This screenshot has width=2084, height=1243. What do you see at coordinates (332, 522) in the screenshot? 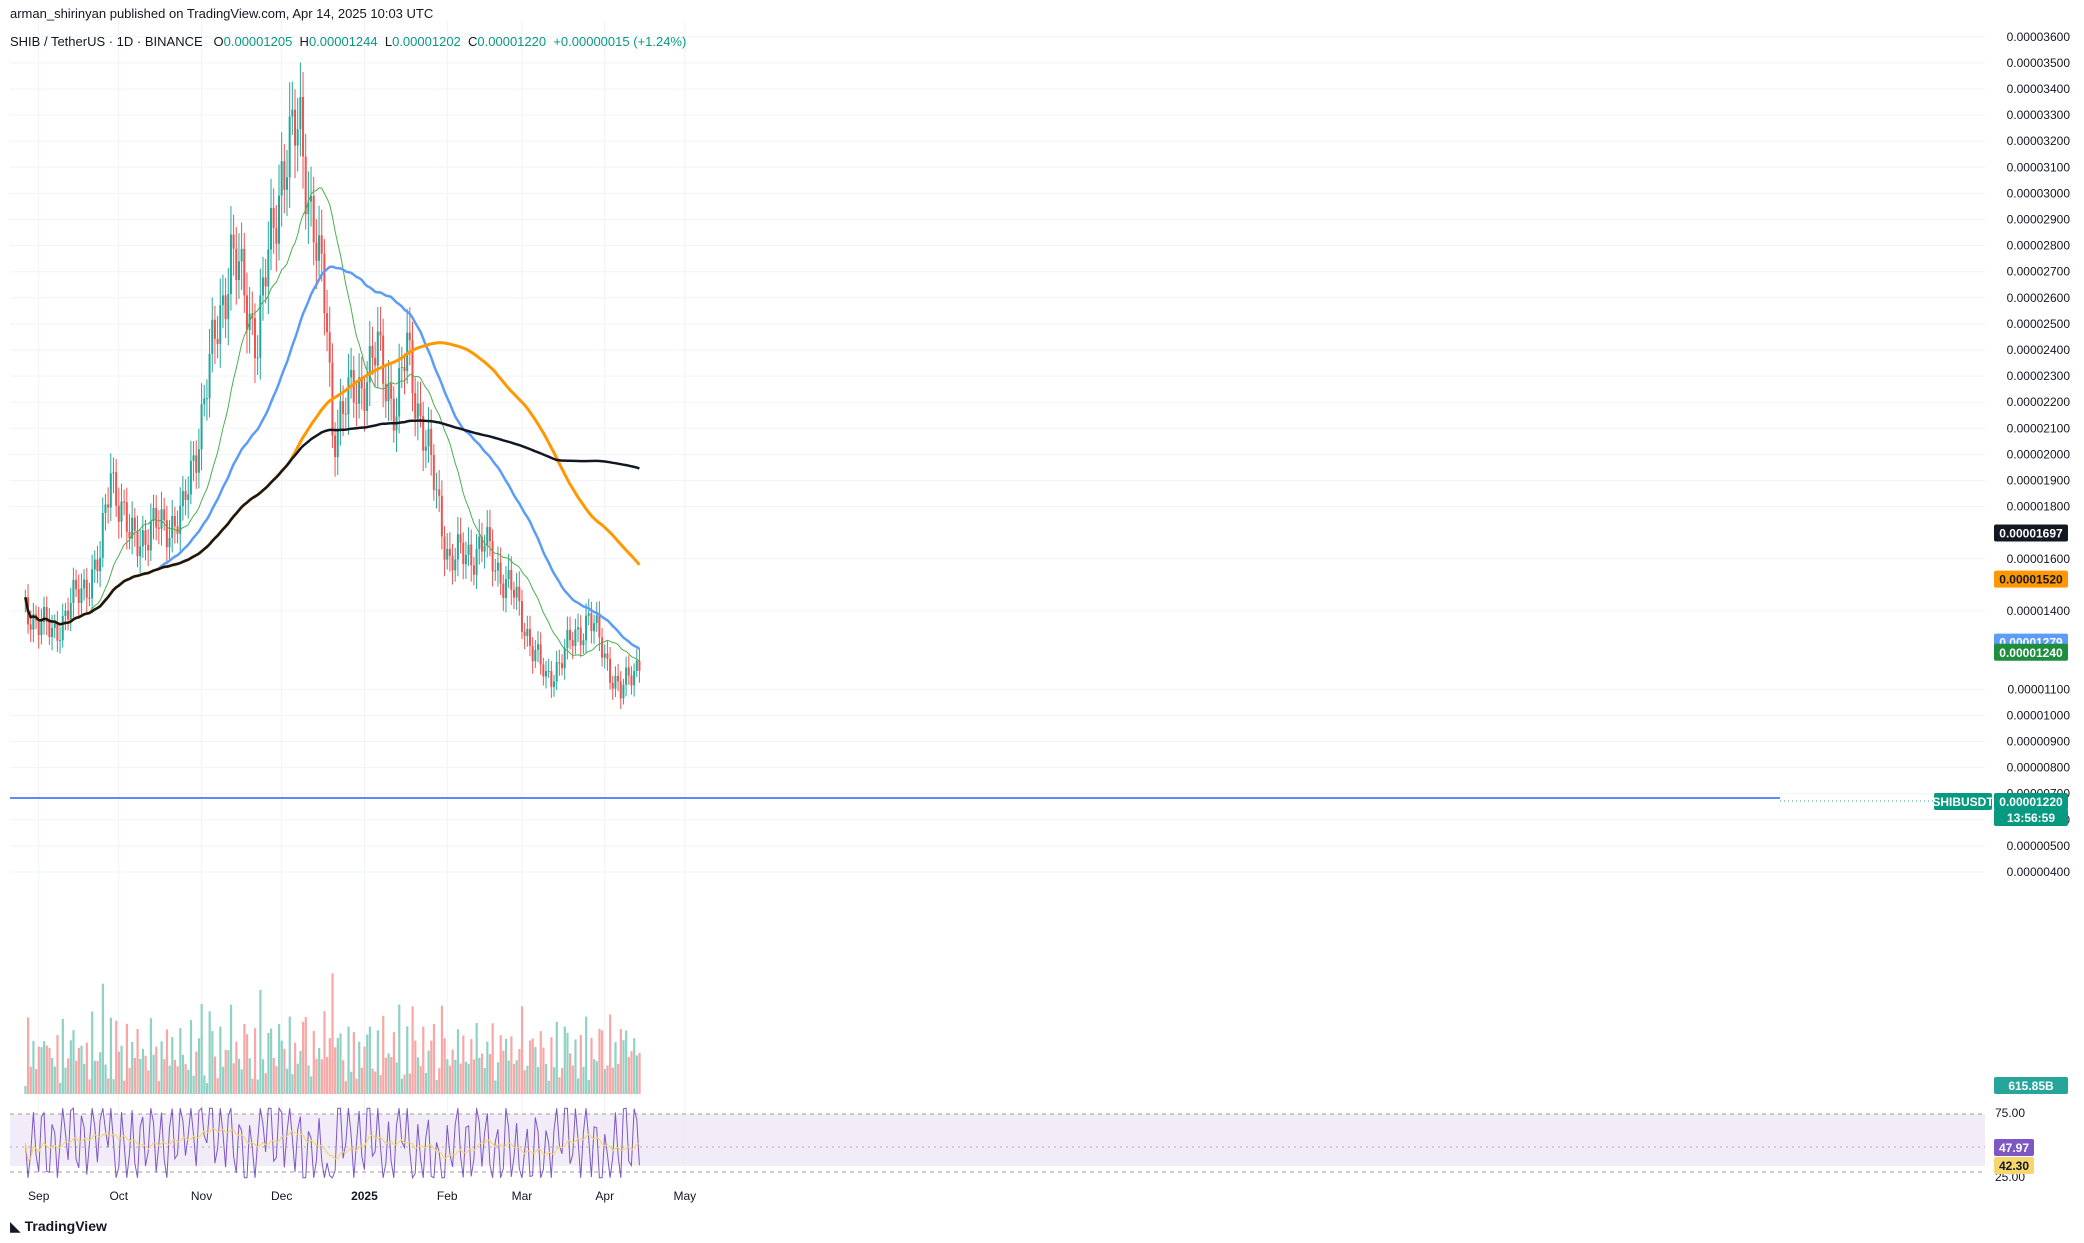
I see `ma-200-line` at bounding box center [332, 522].